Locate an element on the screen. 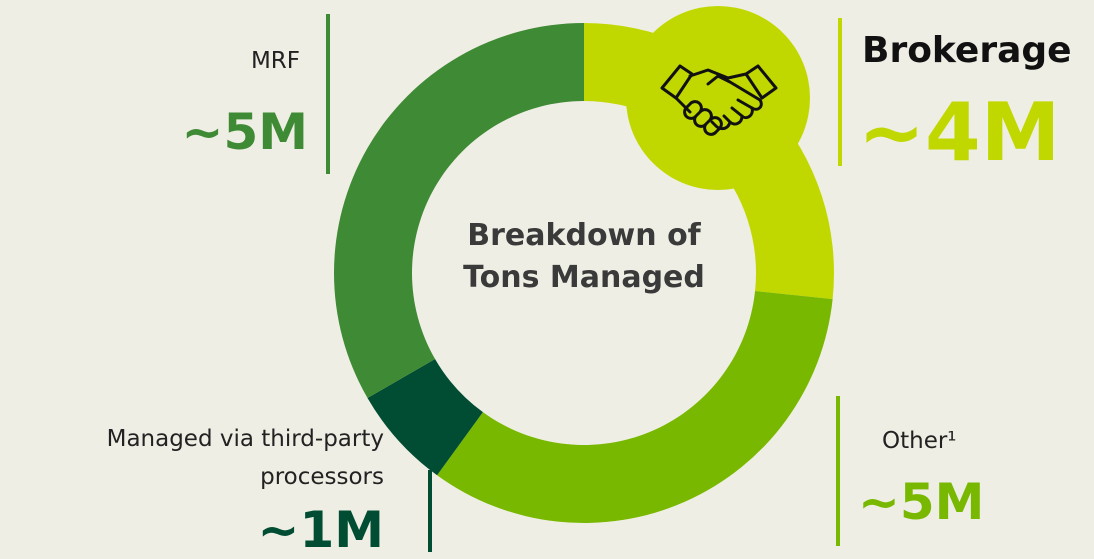  handshake-icon is located at coordinates (719, 100).